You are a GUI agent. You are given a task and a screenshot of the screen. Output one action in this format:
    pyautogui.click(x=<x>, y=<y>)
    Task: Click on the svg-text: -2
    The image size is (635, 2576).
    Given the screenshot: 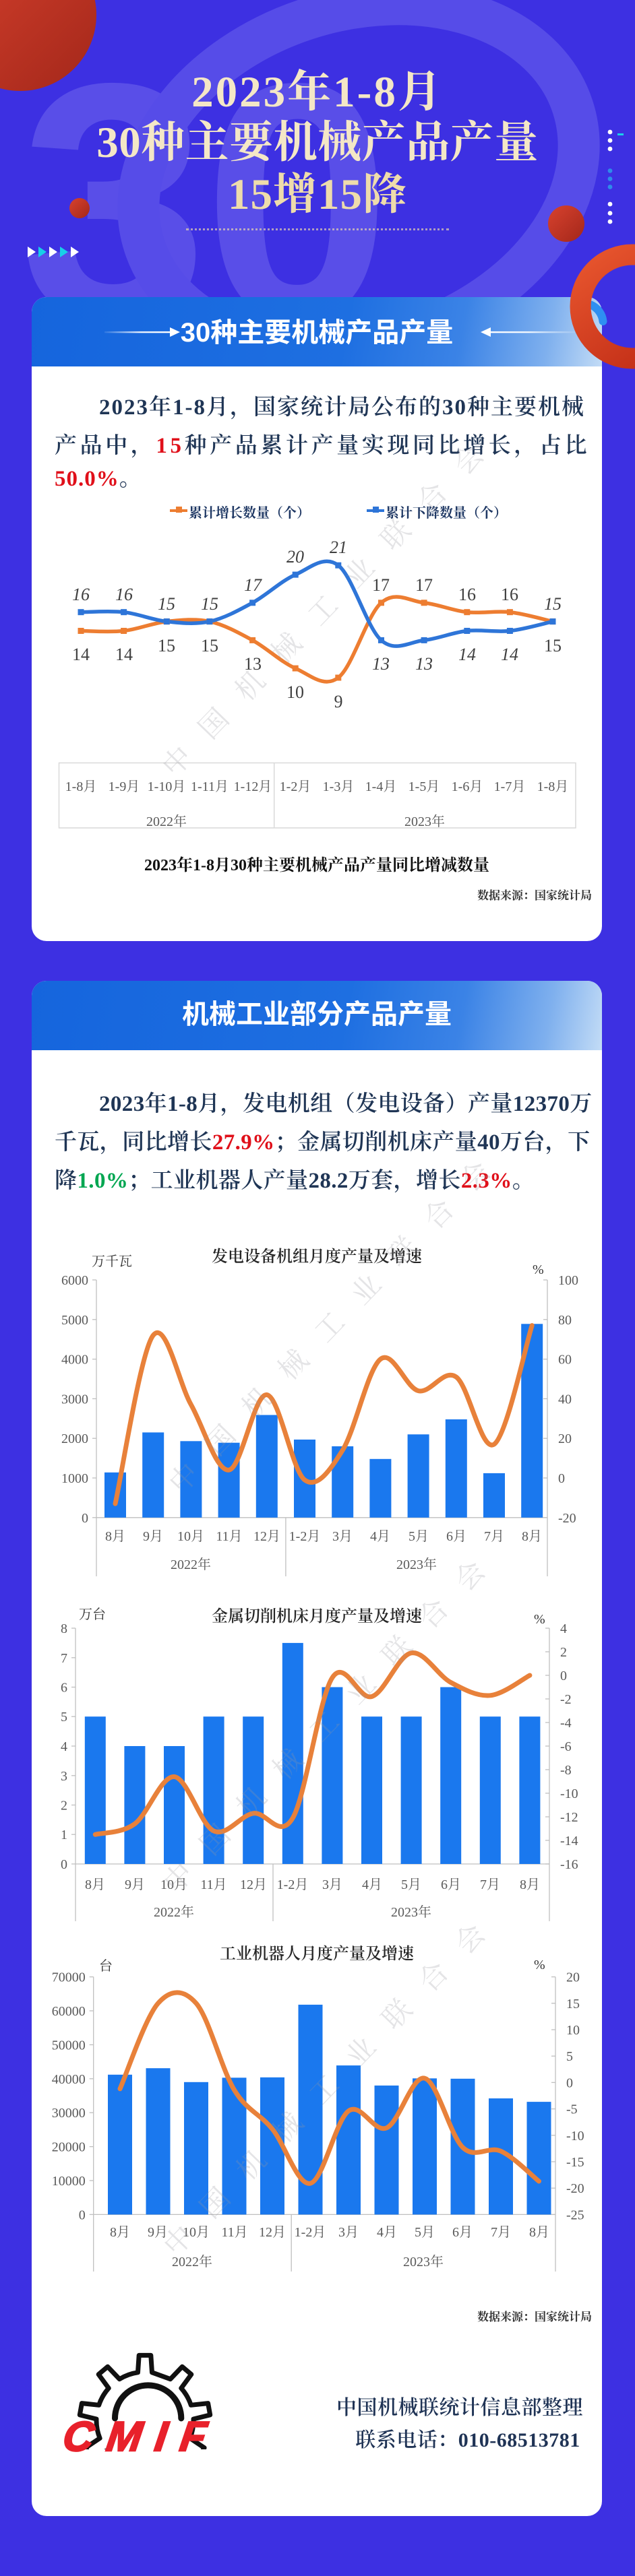 What is the action you would take?
    pyautogui.click(x=566, y=1699)
    